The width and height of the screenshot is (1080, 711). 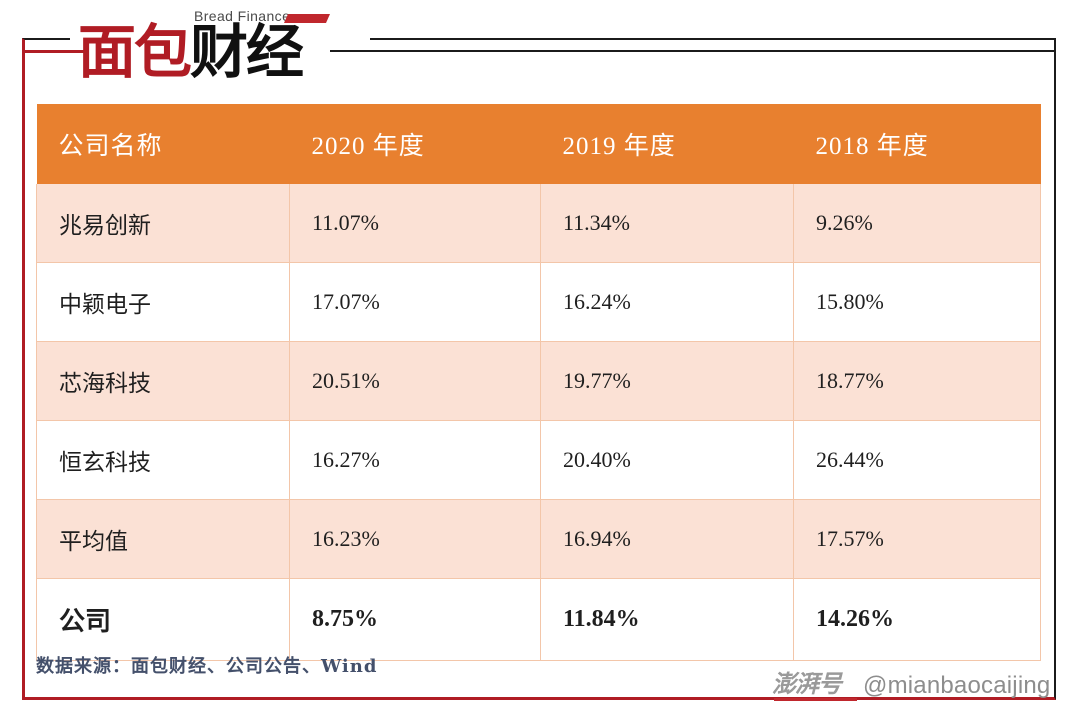 I want to click on cell-value-2018: 18.77%, so click(x=917, y=381).